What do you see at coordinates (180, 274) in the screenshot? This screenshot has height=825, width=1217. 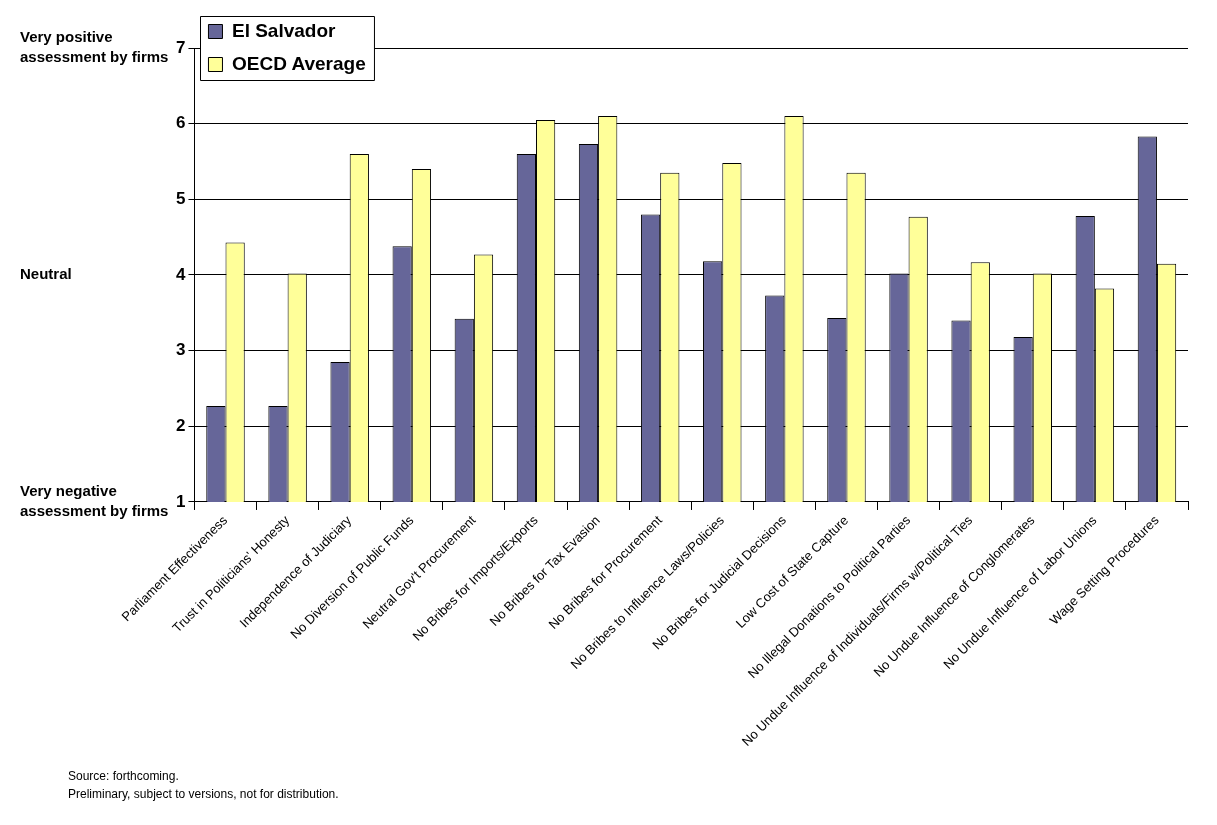 I see `y-tick-label: 4` at bounding box center [180, 274].